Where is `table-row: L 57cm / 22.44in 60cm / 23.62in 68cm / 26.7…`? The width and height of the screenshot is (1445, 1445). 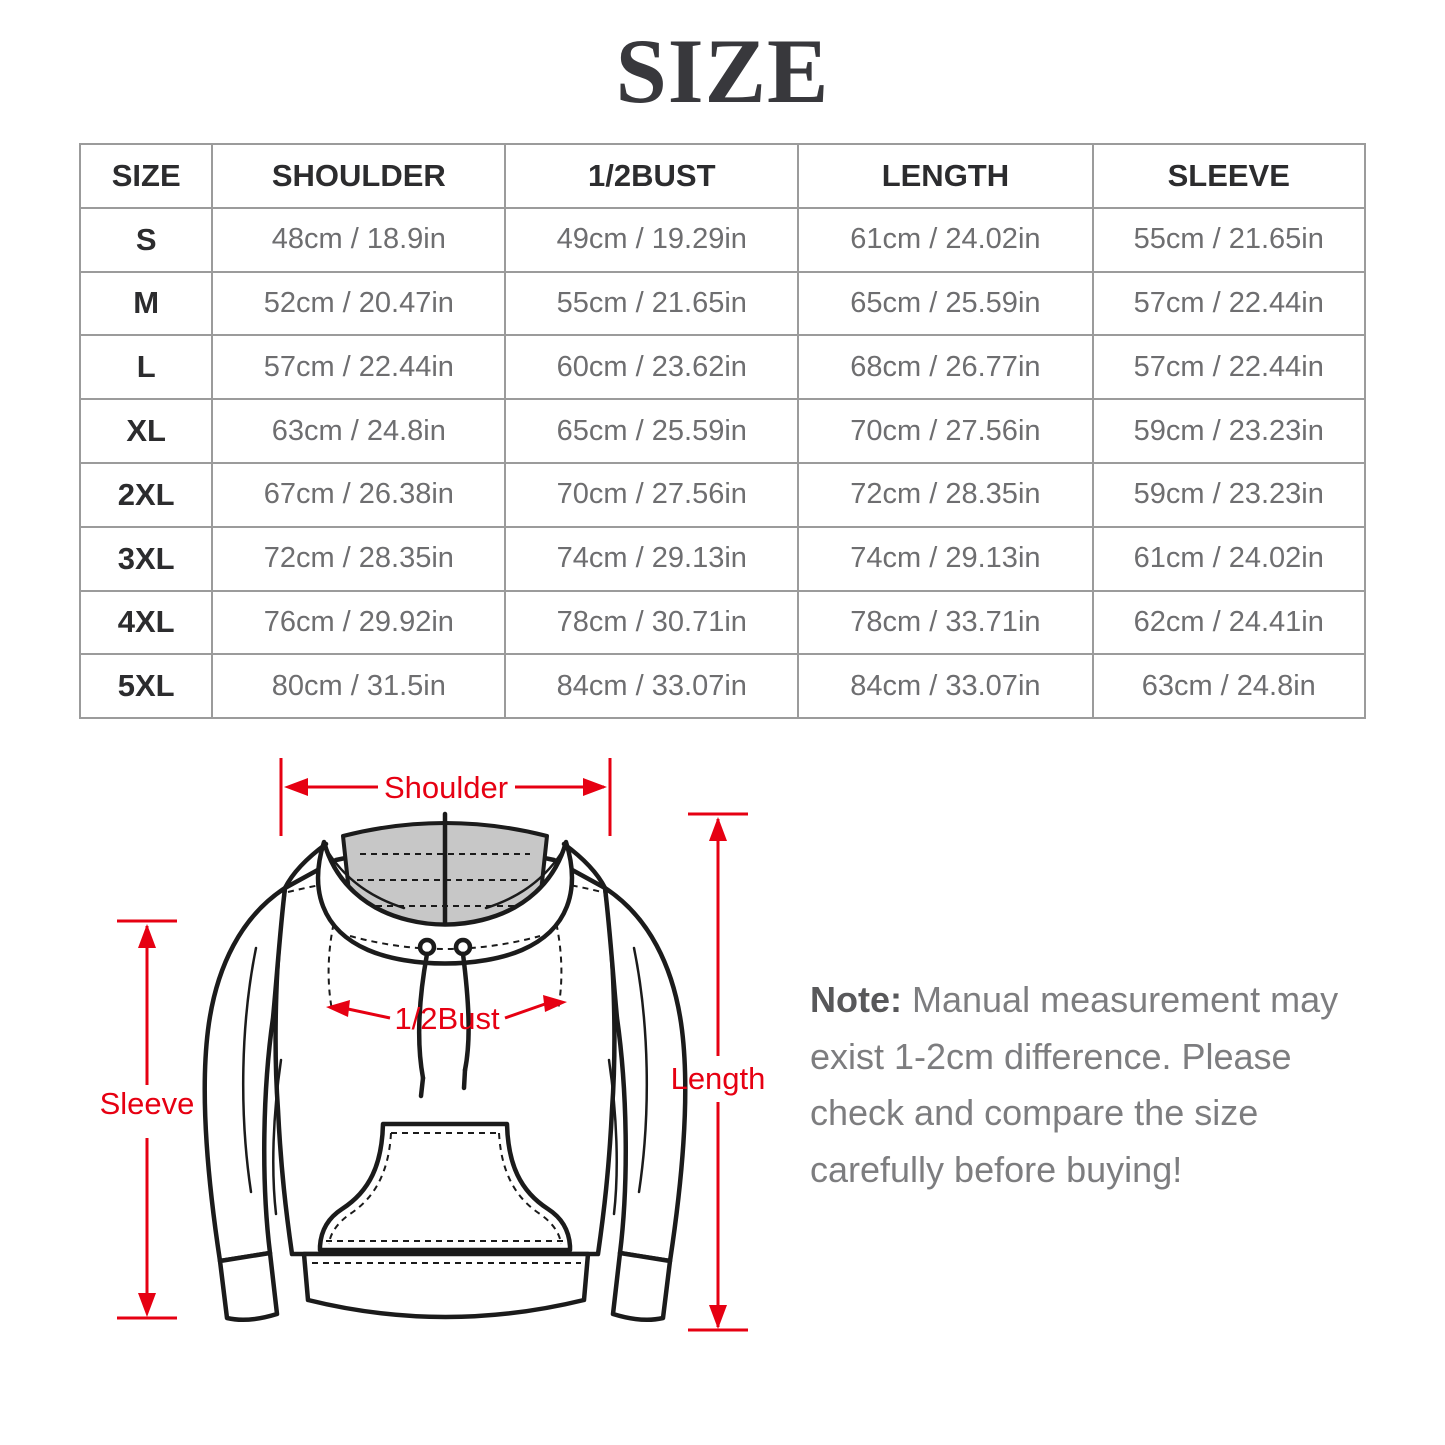 table-row: L 57cm / 22.44in 60cm / 23.62in 68cm / 26.7… is located at coordinates (722, 367).